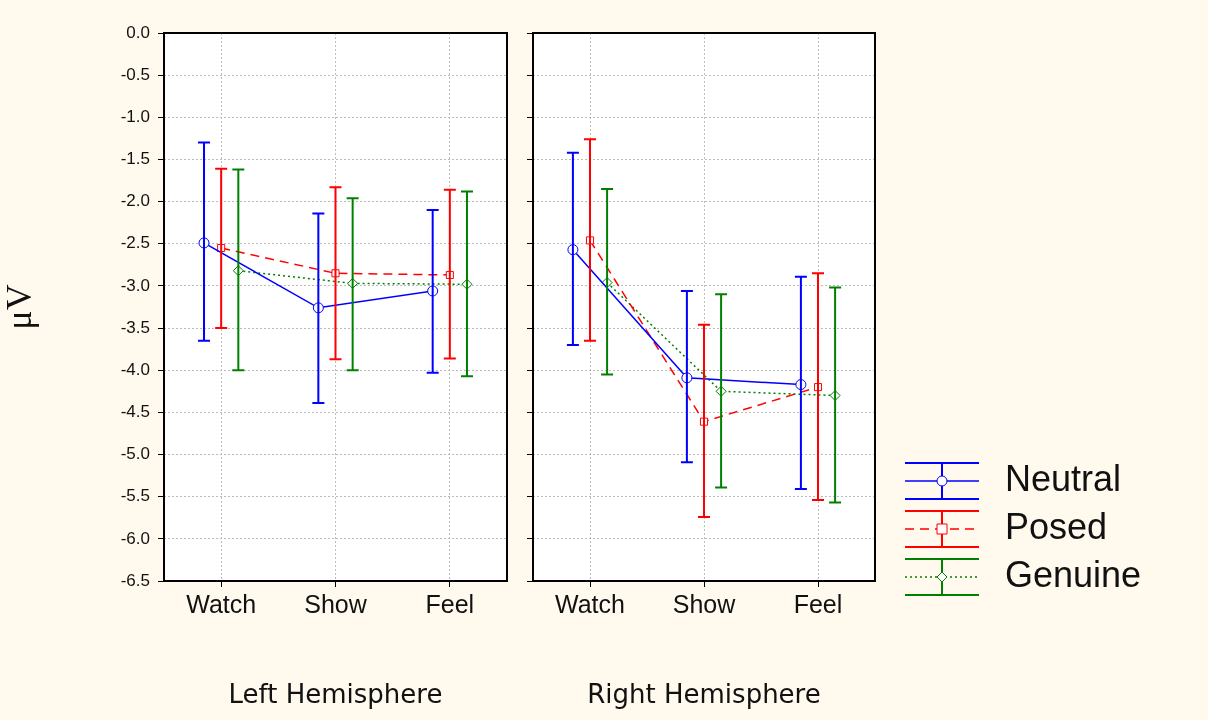 This screenshot has height=720, width=1208. Describe the element at coordinates (135, 580) in the screenshot. I see `y-tick-label: -6.5` at that location.